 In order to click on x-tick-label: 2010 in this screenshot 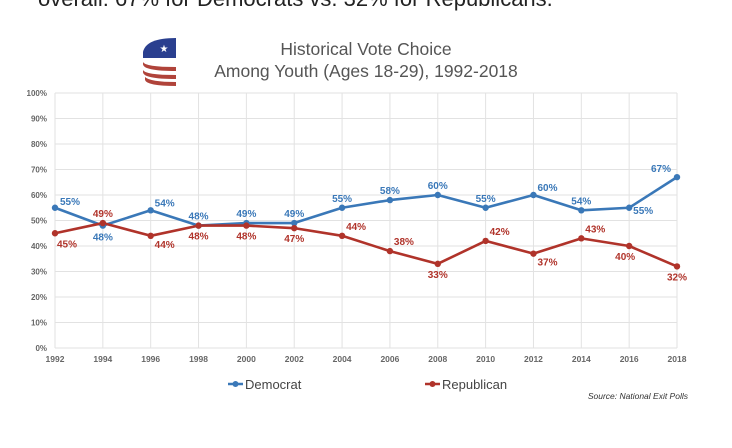, I will do `click(485, 359)`.